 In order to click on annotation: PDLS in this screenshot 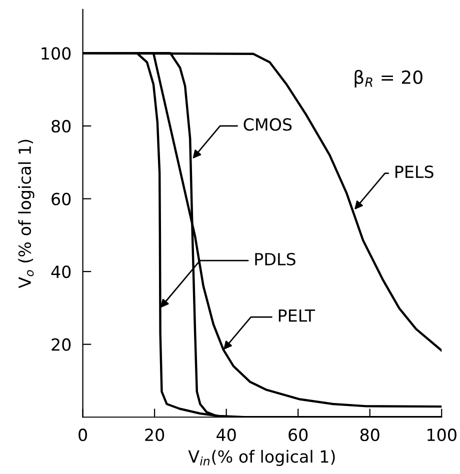, I will do `click(275, 259)`.